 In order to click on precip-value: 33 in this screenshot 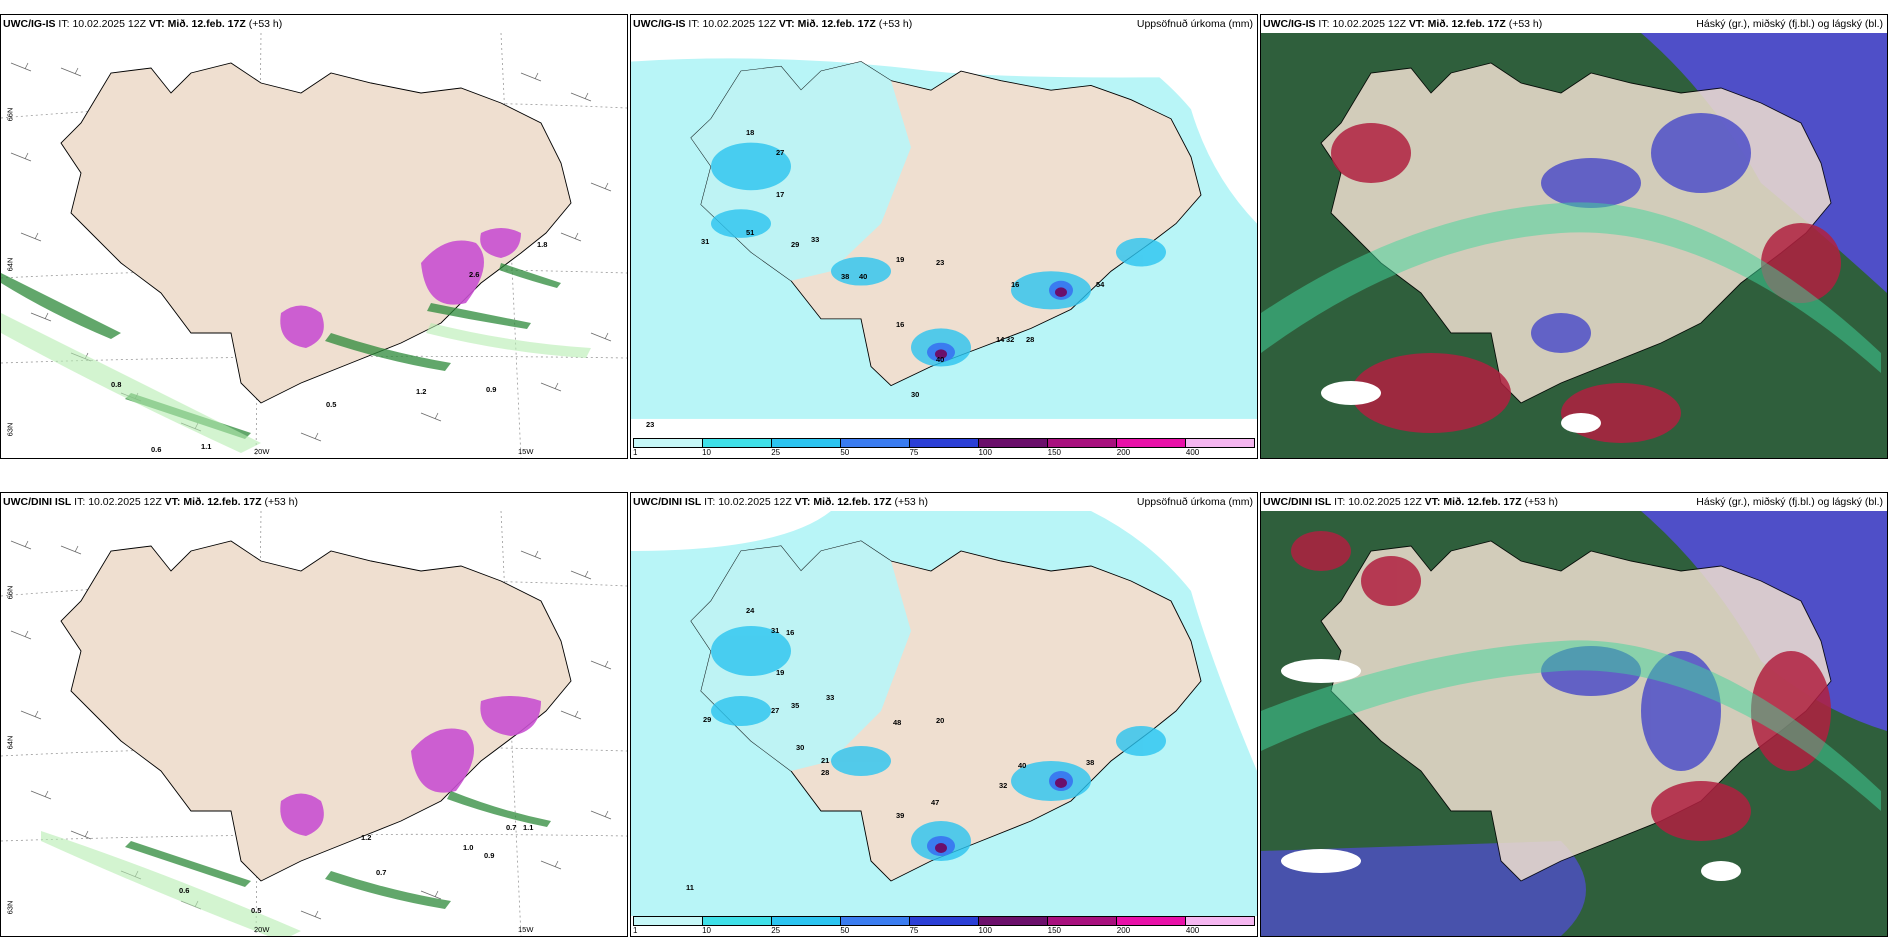, I will do `click(830, 697)`.